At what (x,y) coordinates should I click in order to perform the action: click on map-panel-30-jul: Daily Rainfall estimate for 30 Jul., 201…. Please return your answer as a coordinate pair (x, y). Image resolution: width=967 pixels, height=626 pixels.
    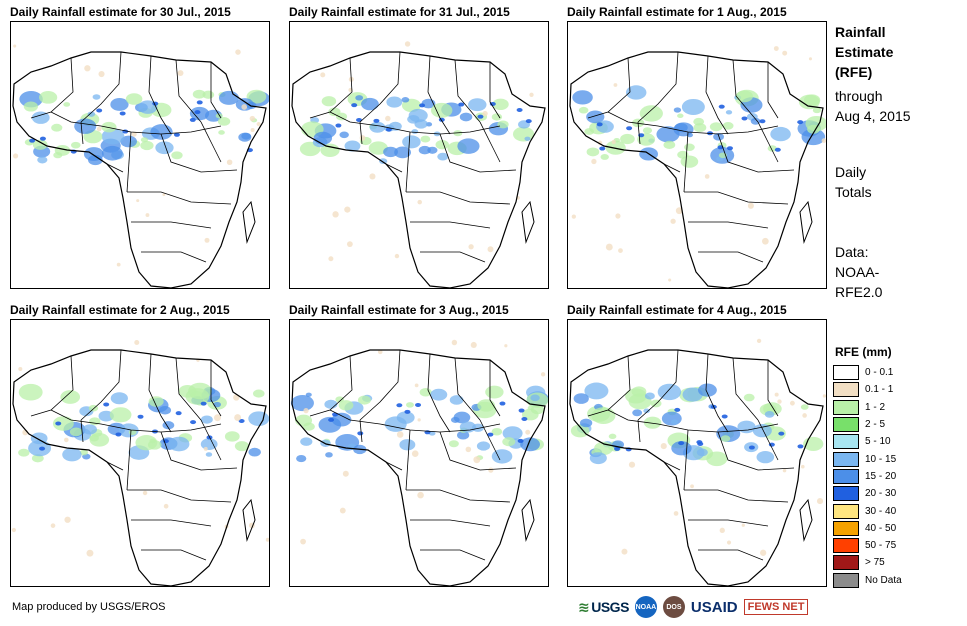
    Looking at the image, I should click on (140, 146).